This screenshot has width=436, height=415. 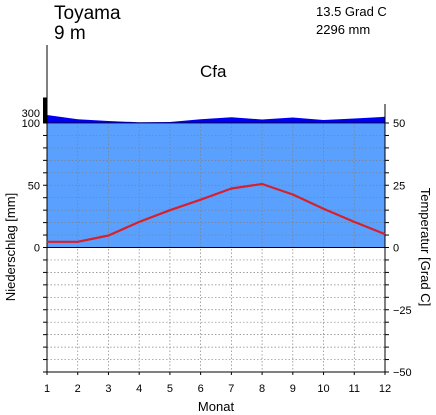 I want to click on right-tick-label: 50, so click(x=399, y=124).